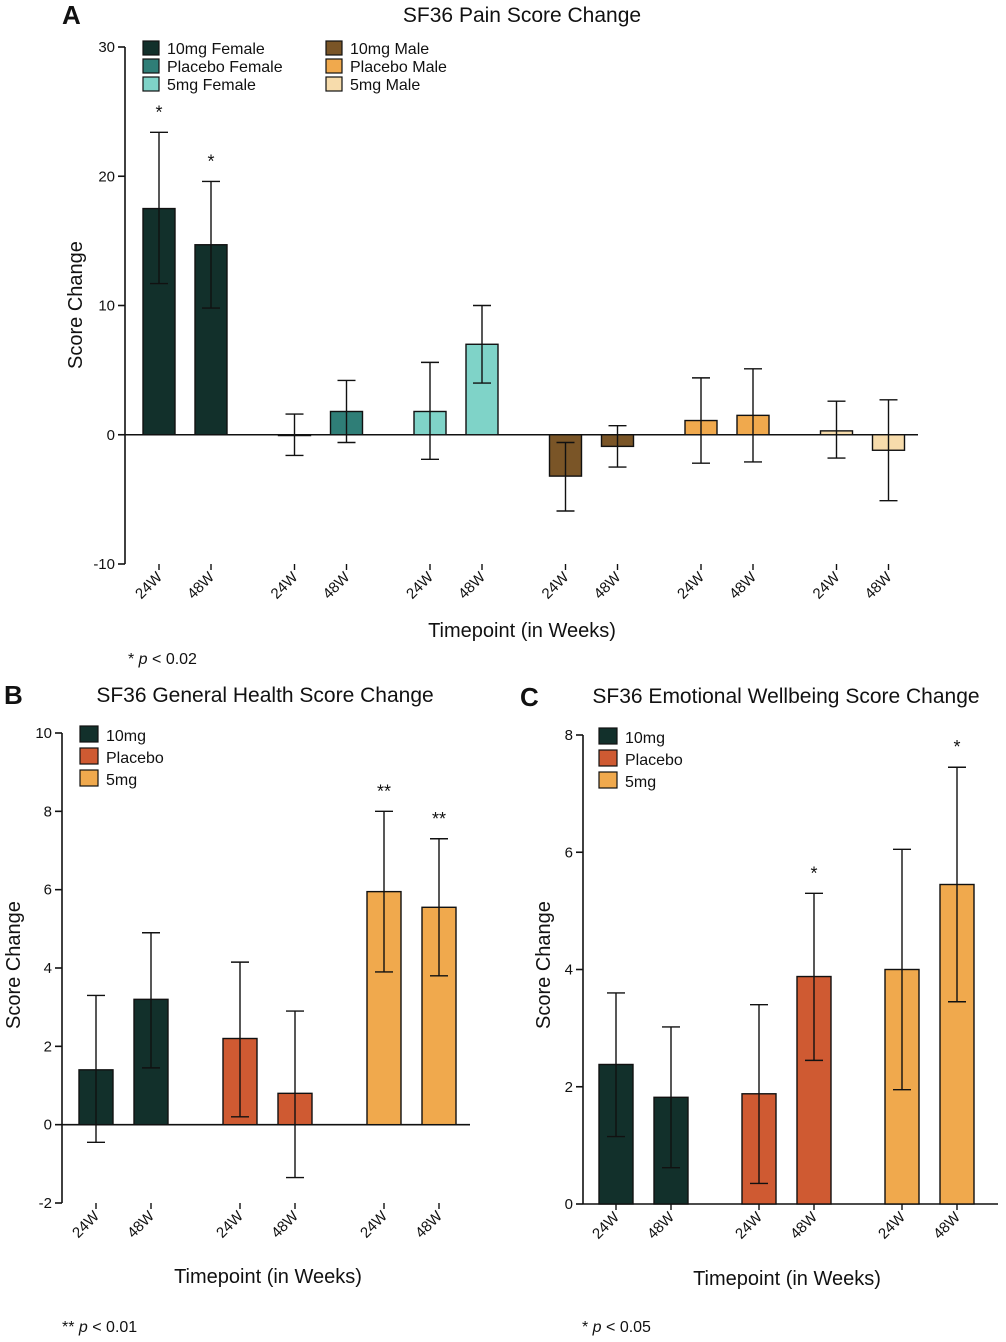 The image size is (1006, 1342). Describe the element at coordinates (43, 733) in the screenshot. I see `chart-b-y-tick-label: 10` at that location.